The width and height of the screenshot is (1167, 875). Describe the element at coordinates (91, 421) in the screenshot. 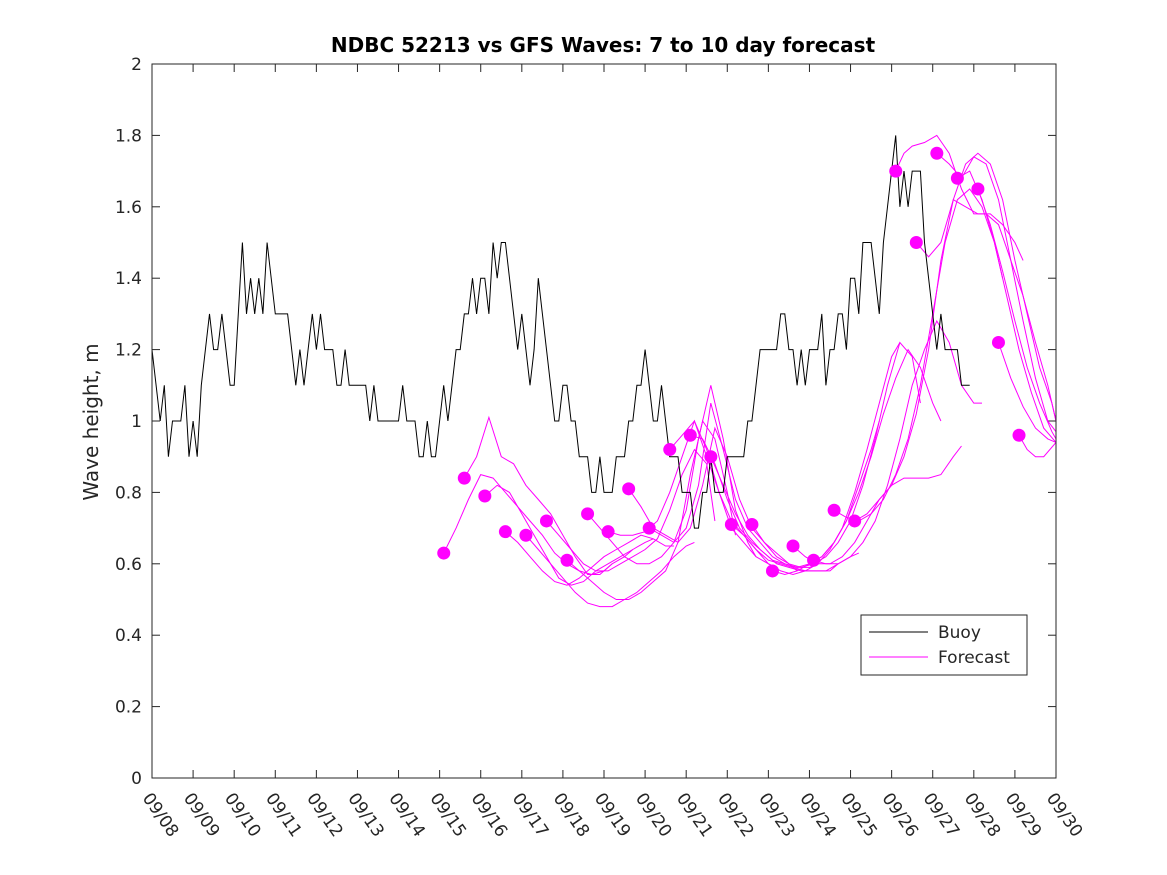

I see `y-axis-label: Wave height, m` at that location.